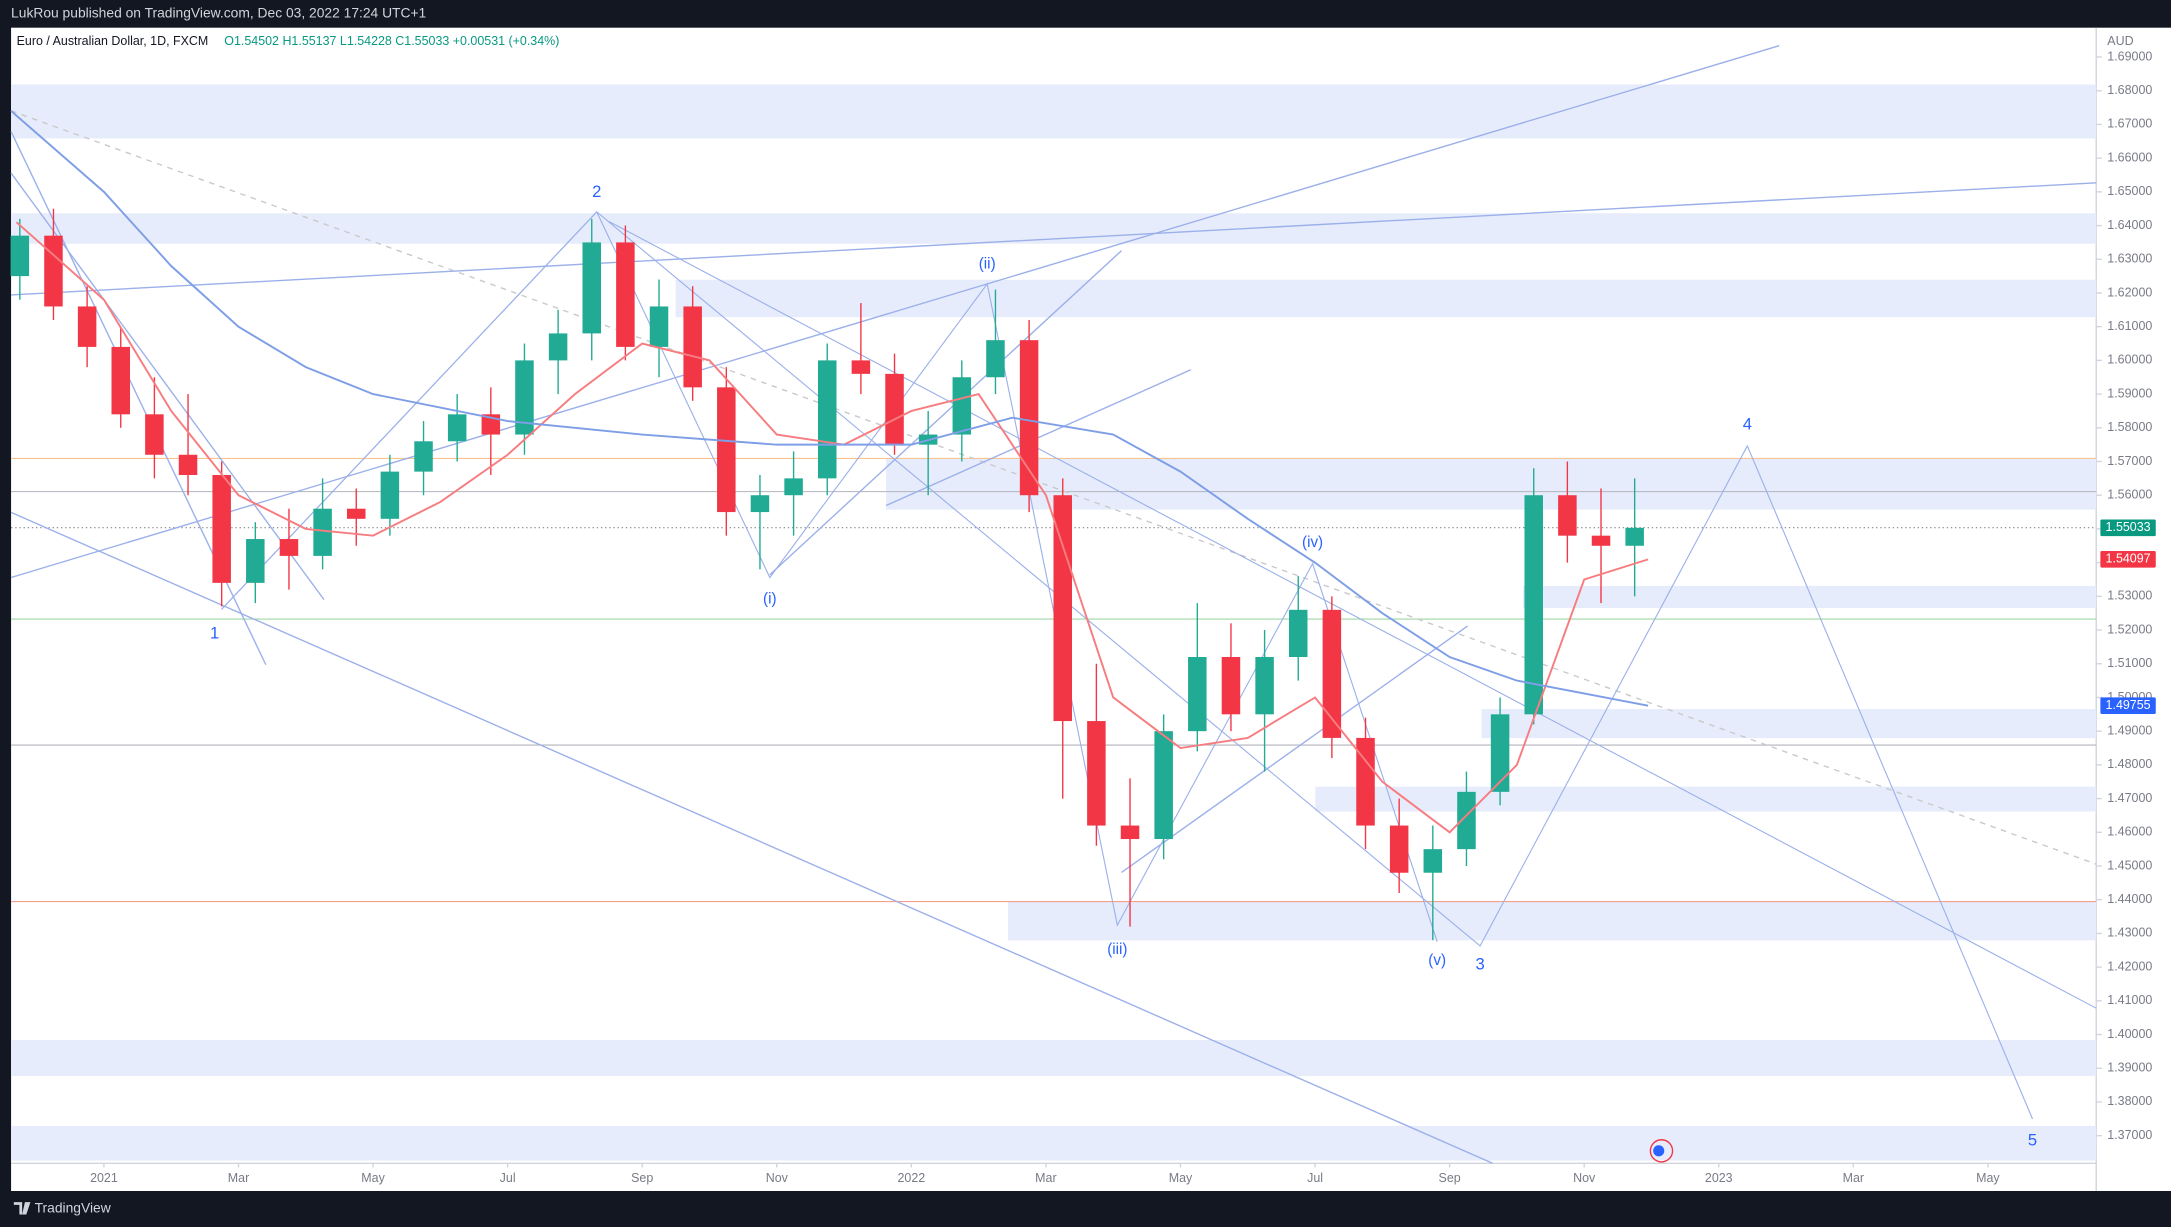 The width and height of the screenshot is (2171, 1227). What do you see at coordinates (2129, 1101) in the screenshot?
I see `y-tick-label: 1.38000` at bounding box center [2129, 1101].